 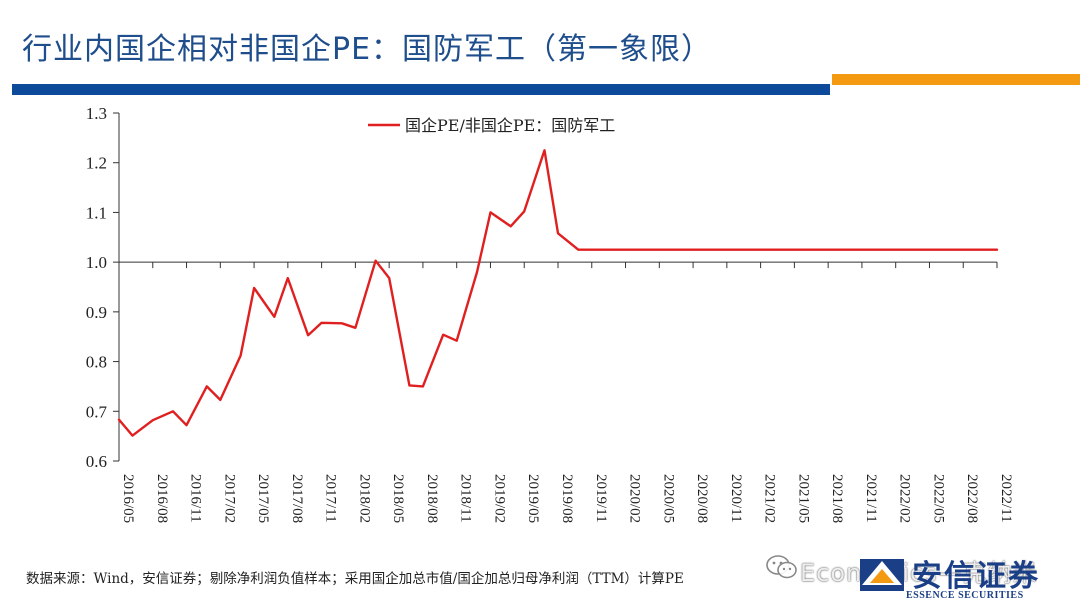 What do you see at coordinates (499, 498) in the screenshot?
I see `x-tick-label: 2019/02` at bounding box center [499, 498].